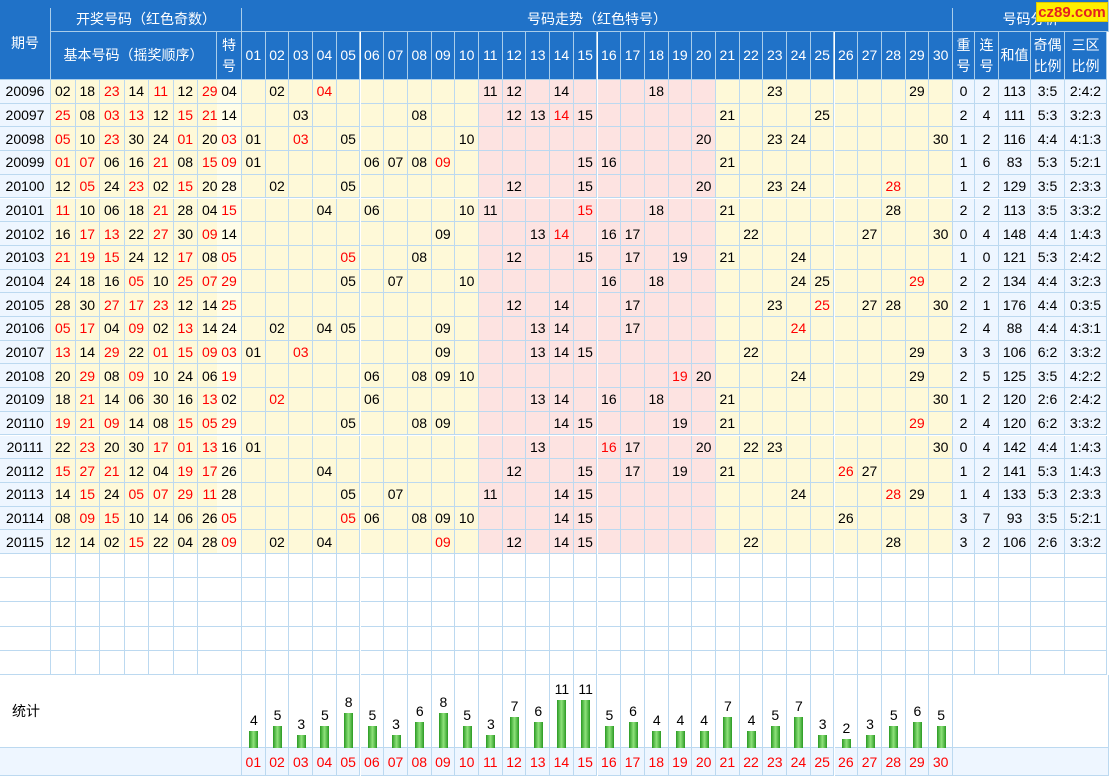 This screenshot has width=1109, height=776. What do you see at coordinates (562, 352) in the screenshot?
I see `trend-hit: 14` at bounding box center [562, 352].